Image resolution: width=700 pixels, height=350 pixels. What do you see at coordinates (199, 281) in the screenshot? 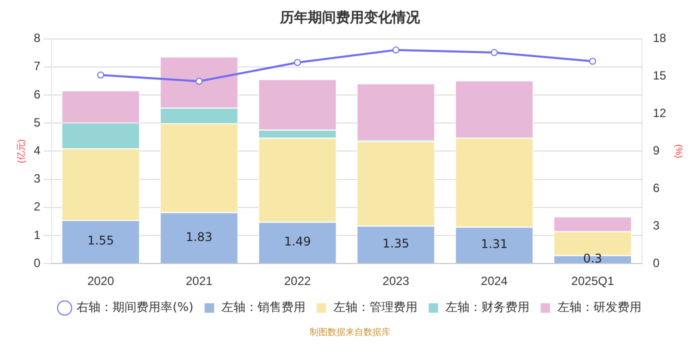
I see `x-tick-label: 2021` at bounding box center [199, 281].